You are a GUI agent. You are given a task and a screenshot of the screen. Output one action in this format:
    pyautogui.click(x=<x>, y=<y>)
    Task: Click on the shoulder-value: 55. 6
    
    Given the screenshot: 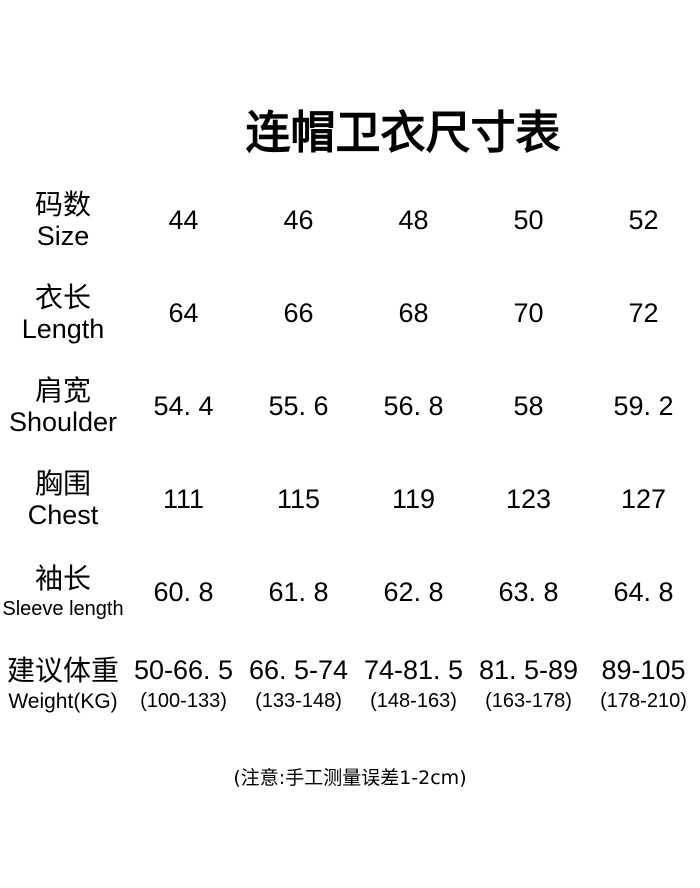 What is the action you would take?
    pyautogui.click(x=298, y=405)
    